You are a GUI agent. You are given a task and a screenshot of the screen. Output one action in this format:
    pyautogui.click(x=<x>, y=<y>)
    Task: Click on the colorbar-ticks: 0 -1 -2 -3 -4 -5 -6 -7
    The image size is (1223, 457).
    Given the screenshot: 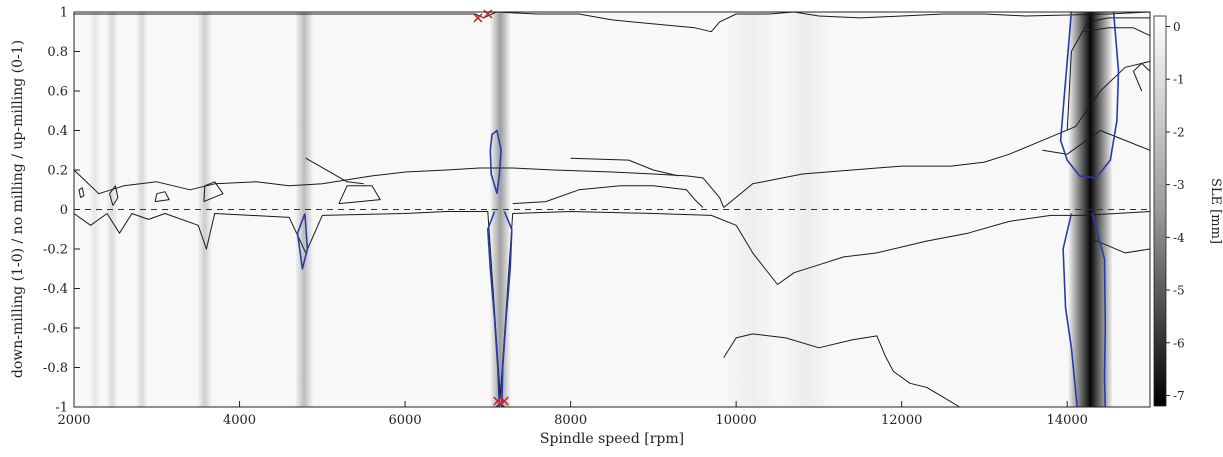 What is the action you would take?
    pyautogui.click(x=1175, y=211)
    